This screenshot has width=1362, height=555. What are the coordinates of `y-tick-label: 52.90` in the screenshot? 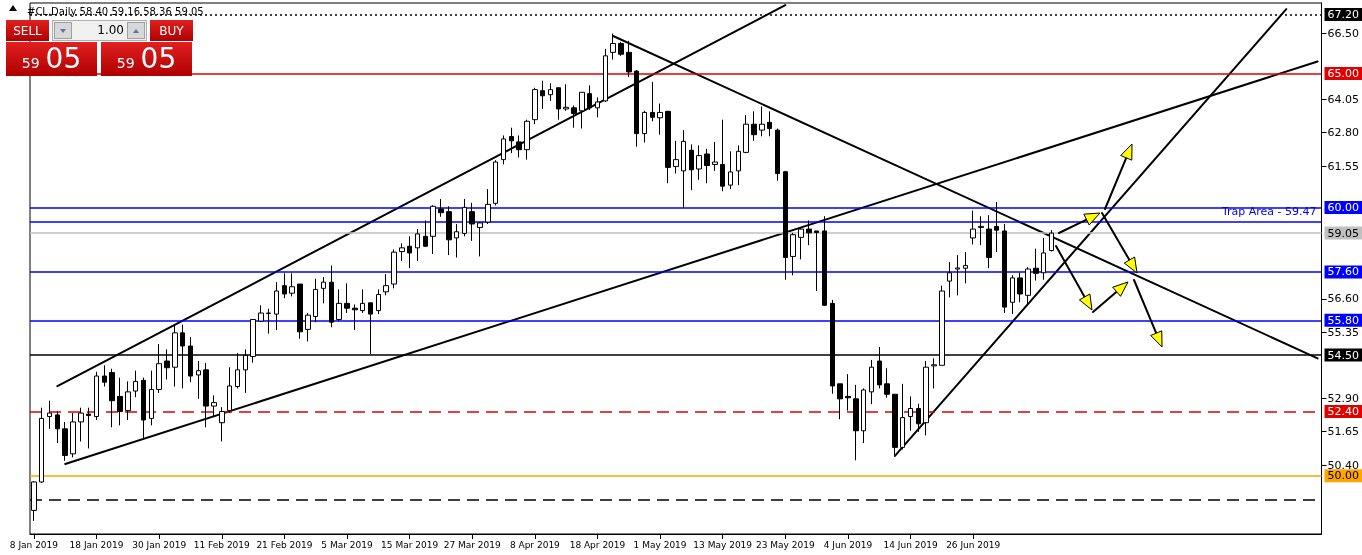 It's located at (1343, 398).